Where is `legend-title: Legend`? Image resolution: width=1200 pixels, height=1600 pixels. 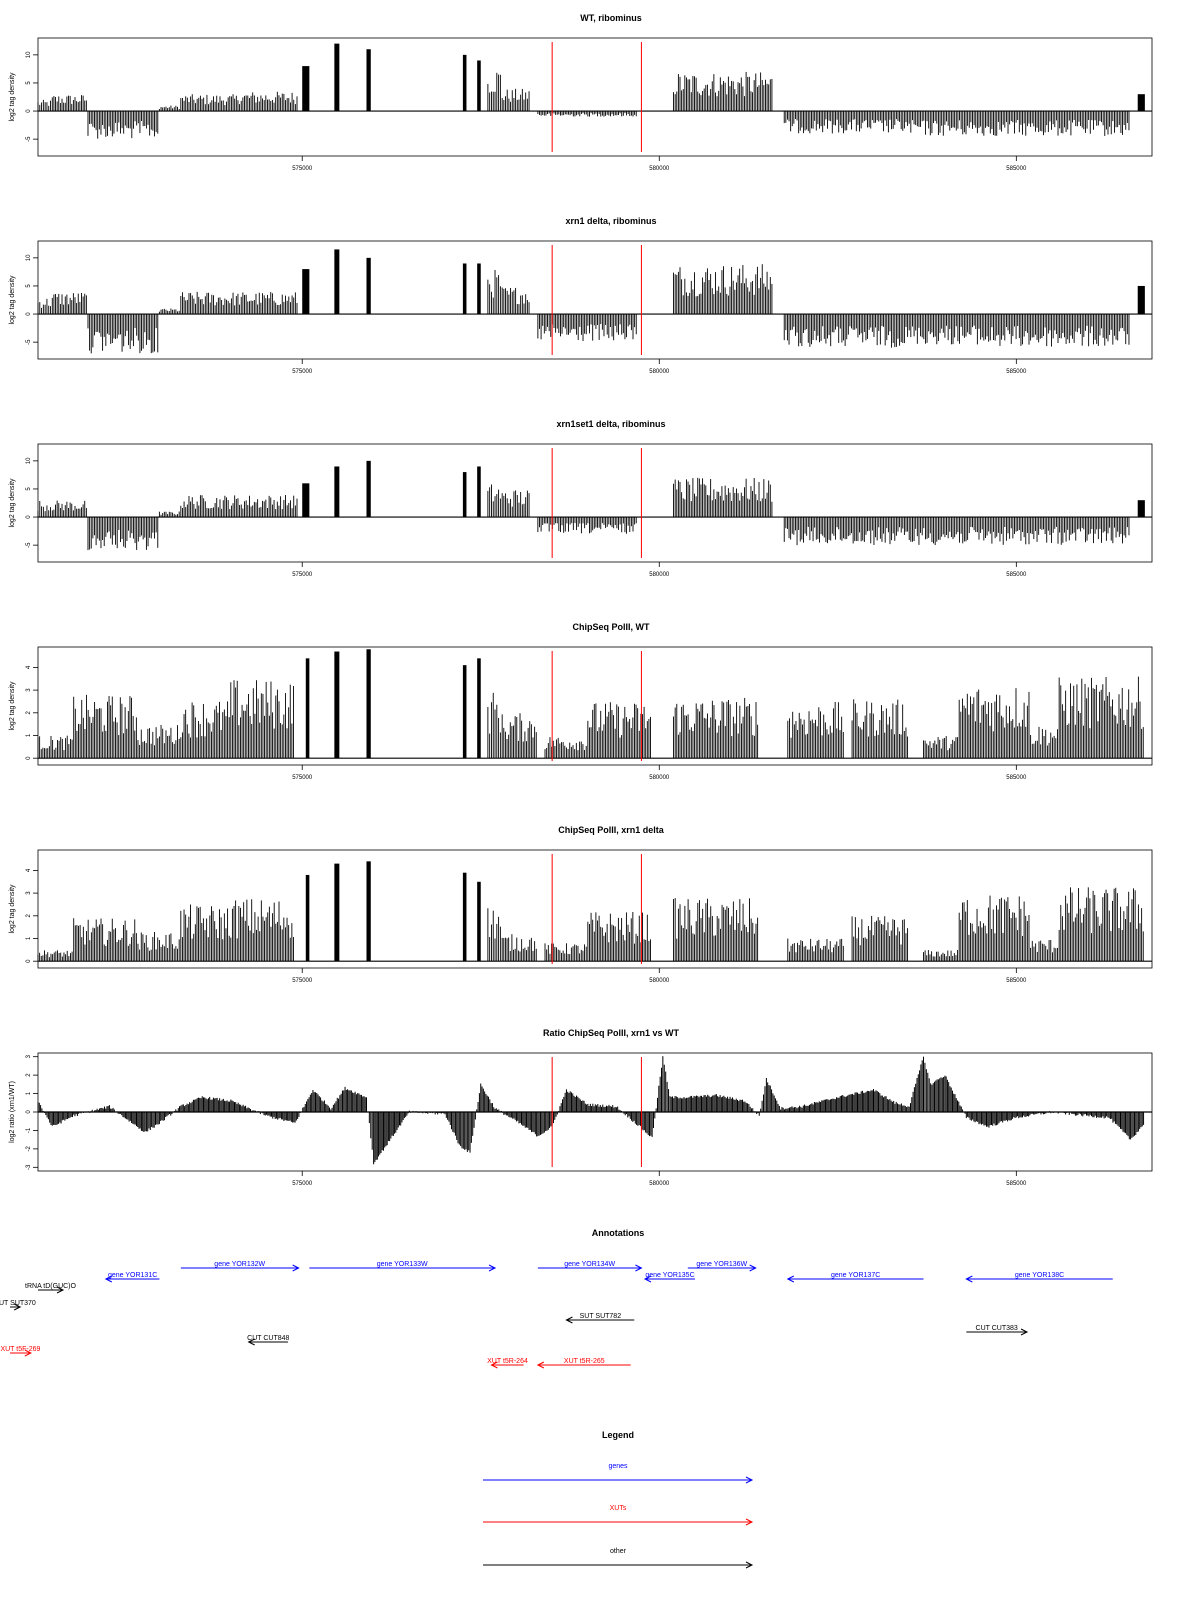 legend-title: Legend is located at coordinates (618, 1435).